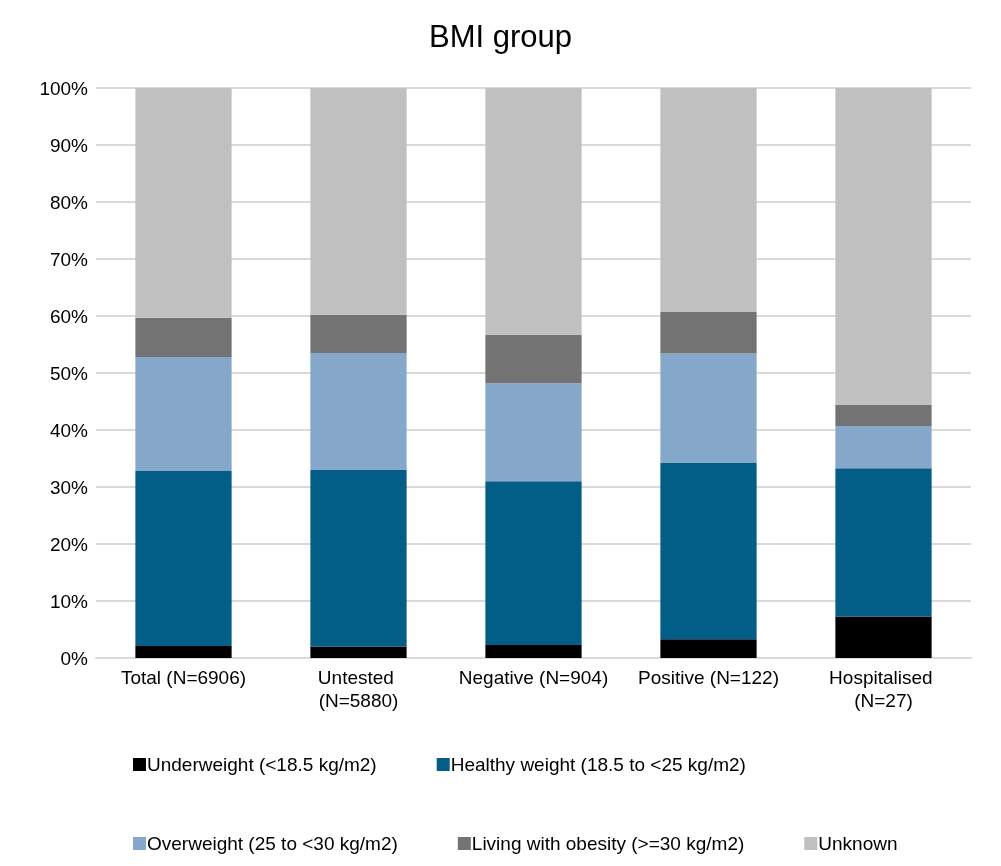  I want to click on chart-title: BMI group, so click(500, 36).